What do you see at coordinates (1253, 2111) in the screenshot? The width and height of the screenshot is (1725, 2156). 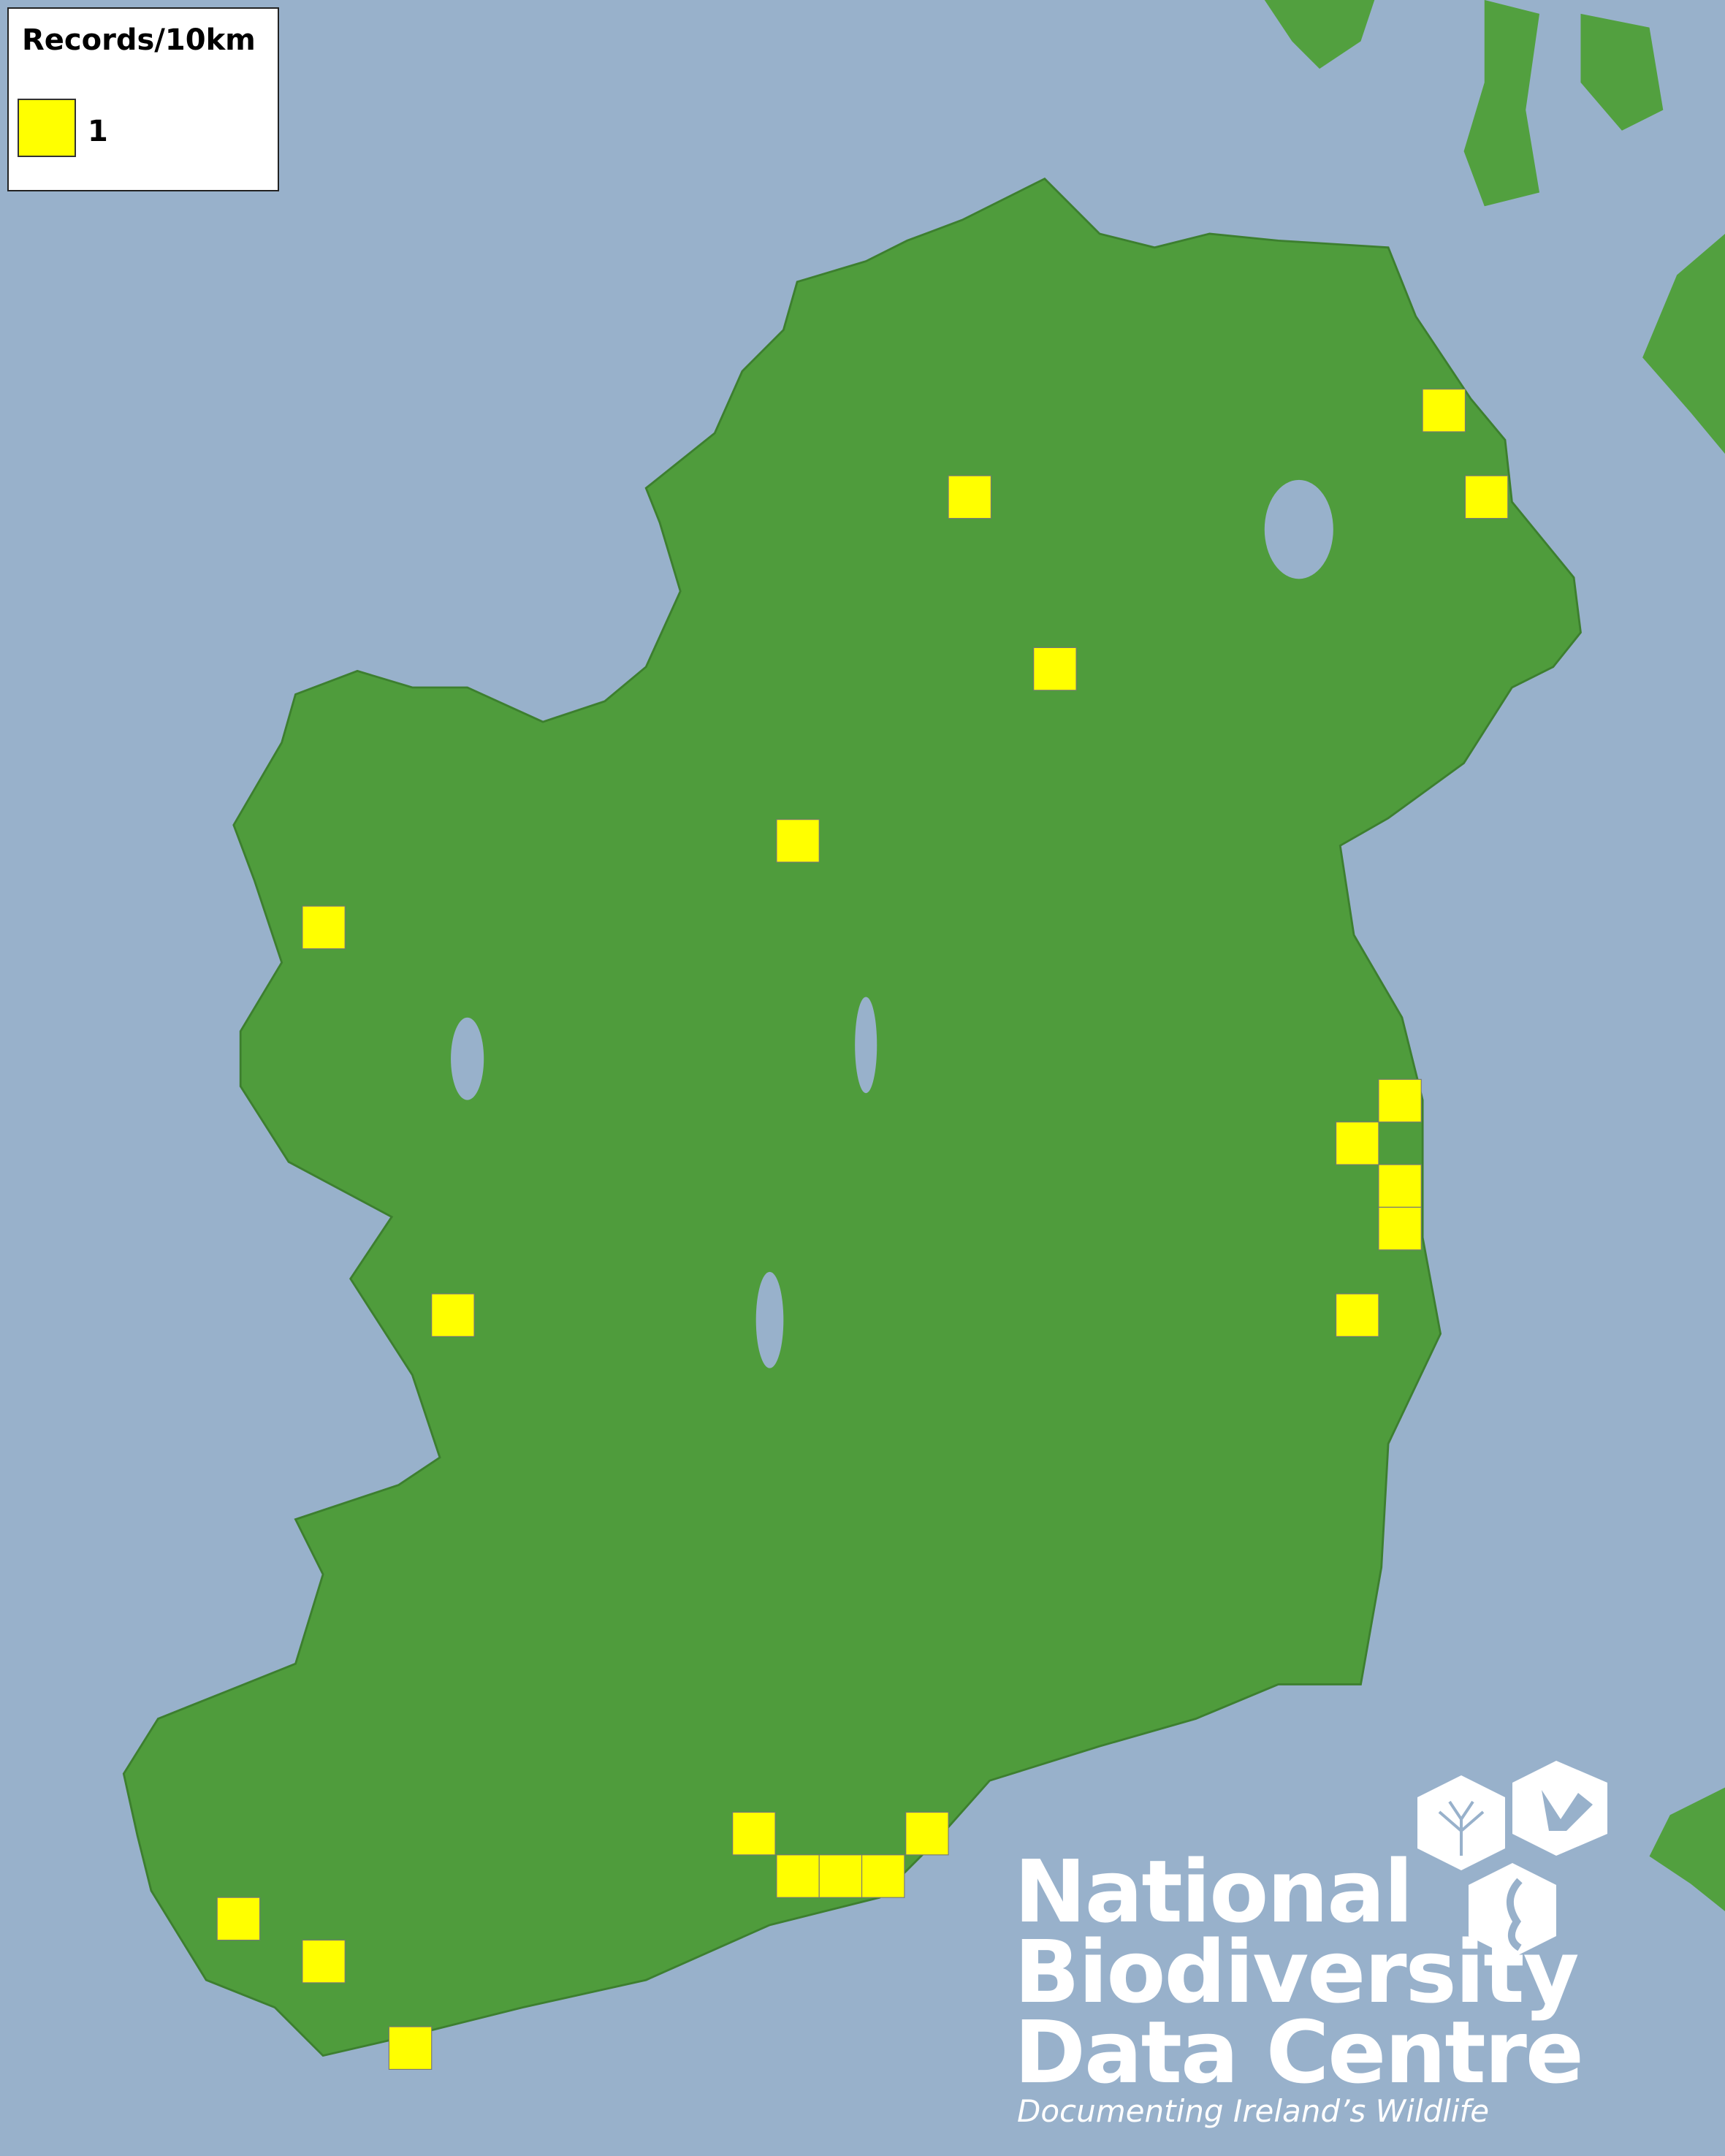 I see `logo-tagline: Documenting Ireland’s Wildlife` at bounding box center [1253, 2111].